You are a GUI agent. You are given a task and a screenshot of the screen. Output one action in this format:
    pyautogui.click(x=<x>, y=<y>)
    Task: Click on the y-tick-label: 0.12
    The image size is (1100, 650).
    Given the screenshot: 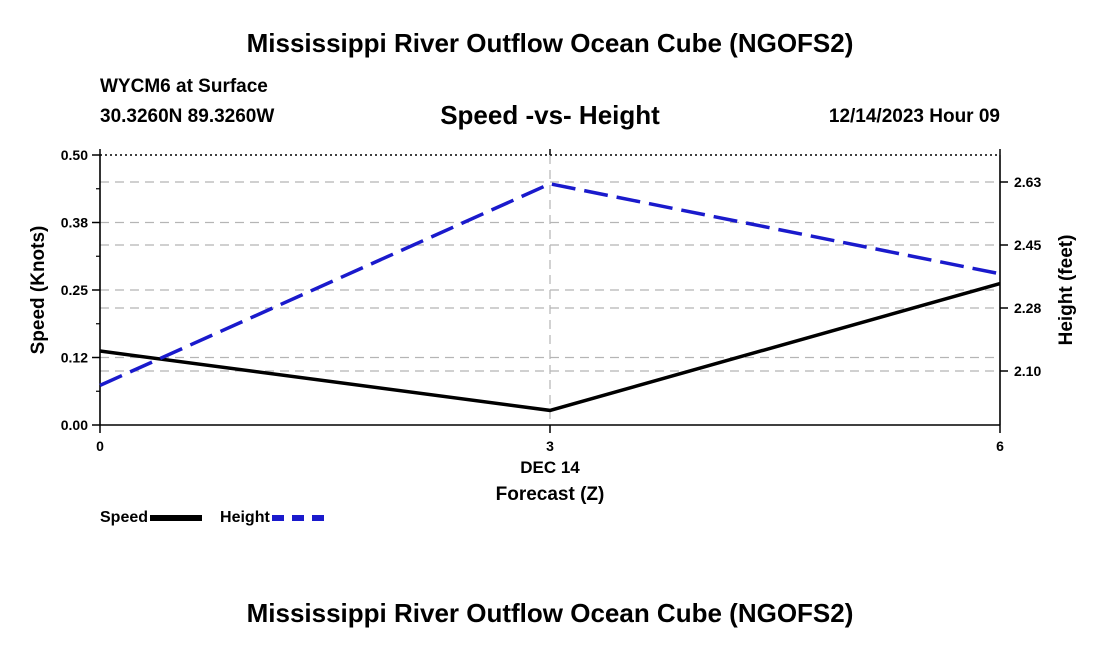 What is the action you would take?
    pyautogui.click(x=74, y=358)
    